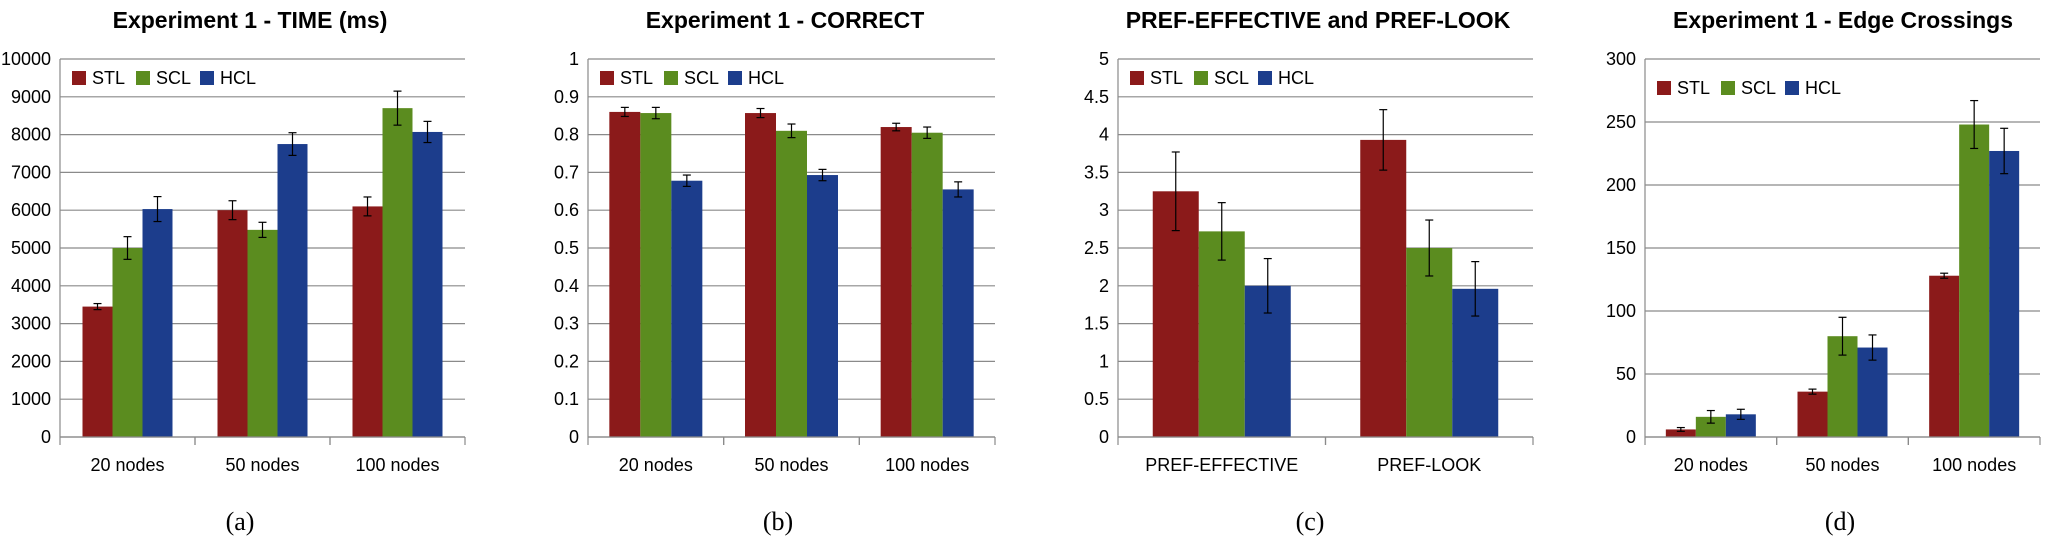 Image resolution: width=2060 pixels, height=542 pixels. I want to click on y-tick-label: 7000, so click(31, 172).